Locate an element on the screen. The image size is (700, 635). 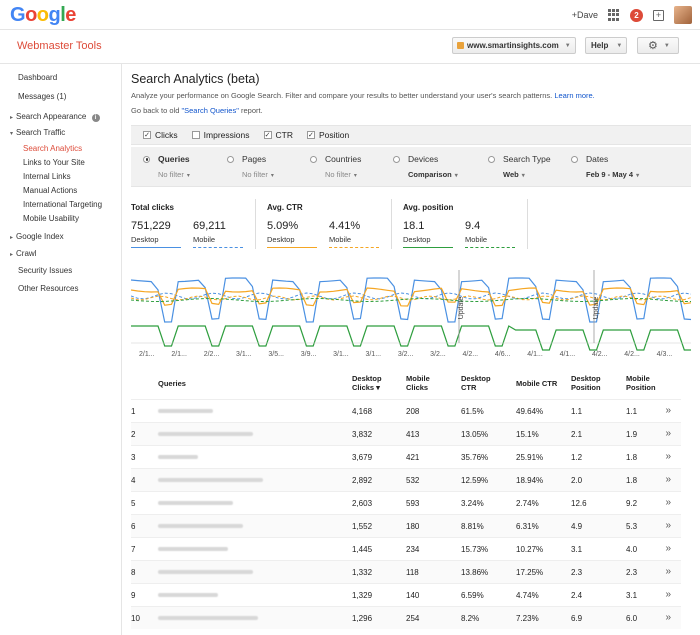
divider is located at coordinates (255, 224).